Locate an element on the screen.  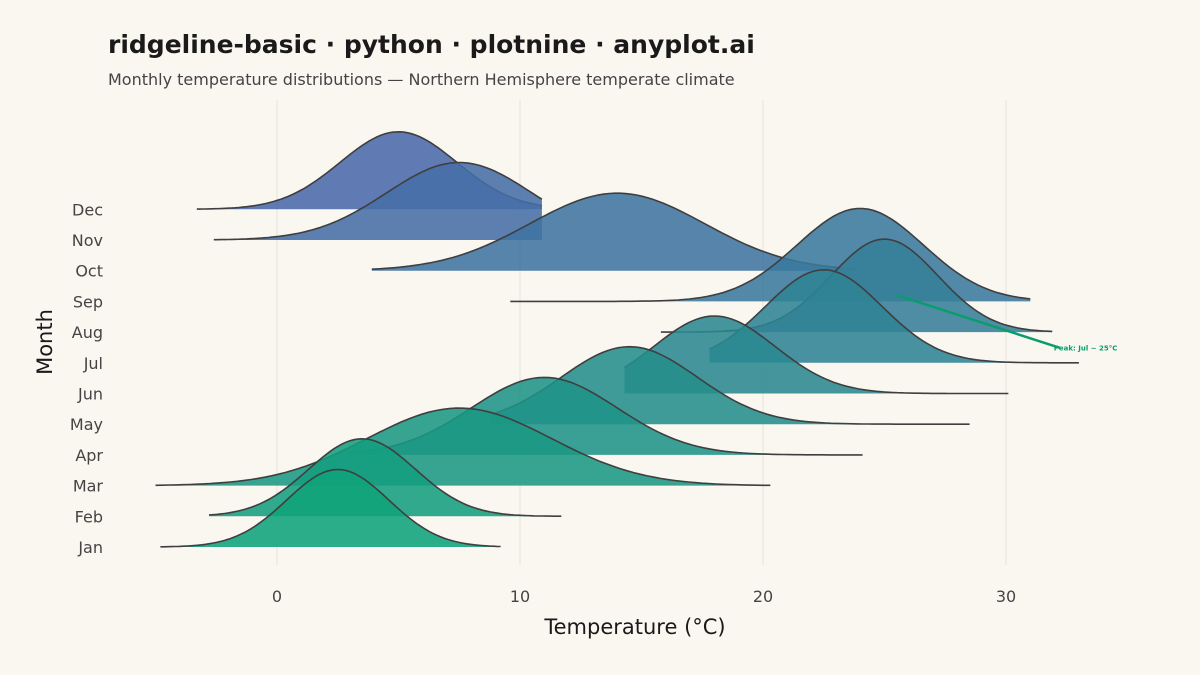
y-tick-oct: Oct is located at coordinates (89, 271).